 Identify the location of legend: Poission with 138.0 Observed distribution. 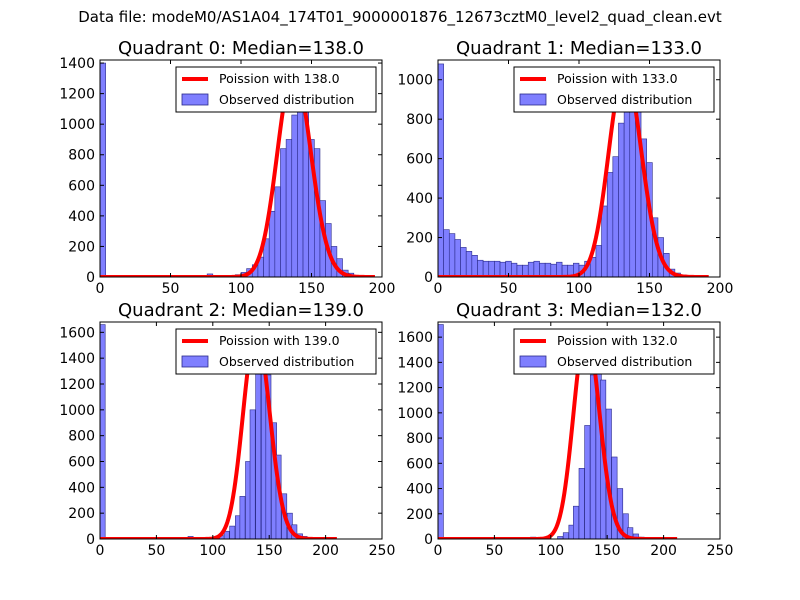
(276, 89).